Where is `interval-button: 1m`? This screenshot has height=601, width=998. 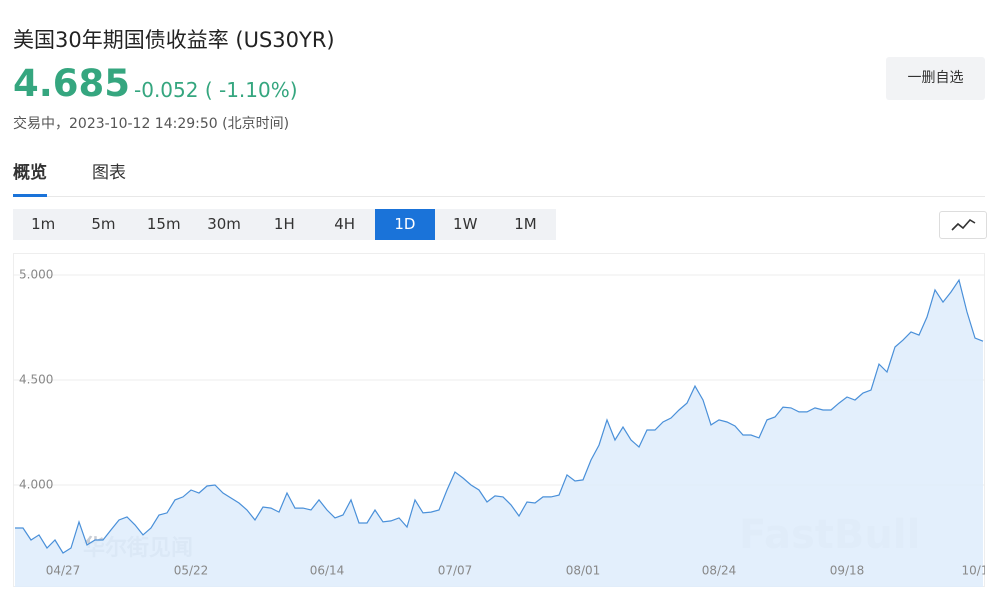
interval-button: 1m is located at coordinates (43, 224).